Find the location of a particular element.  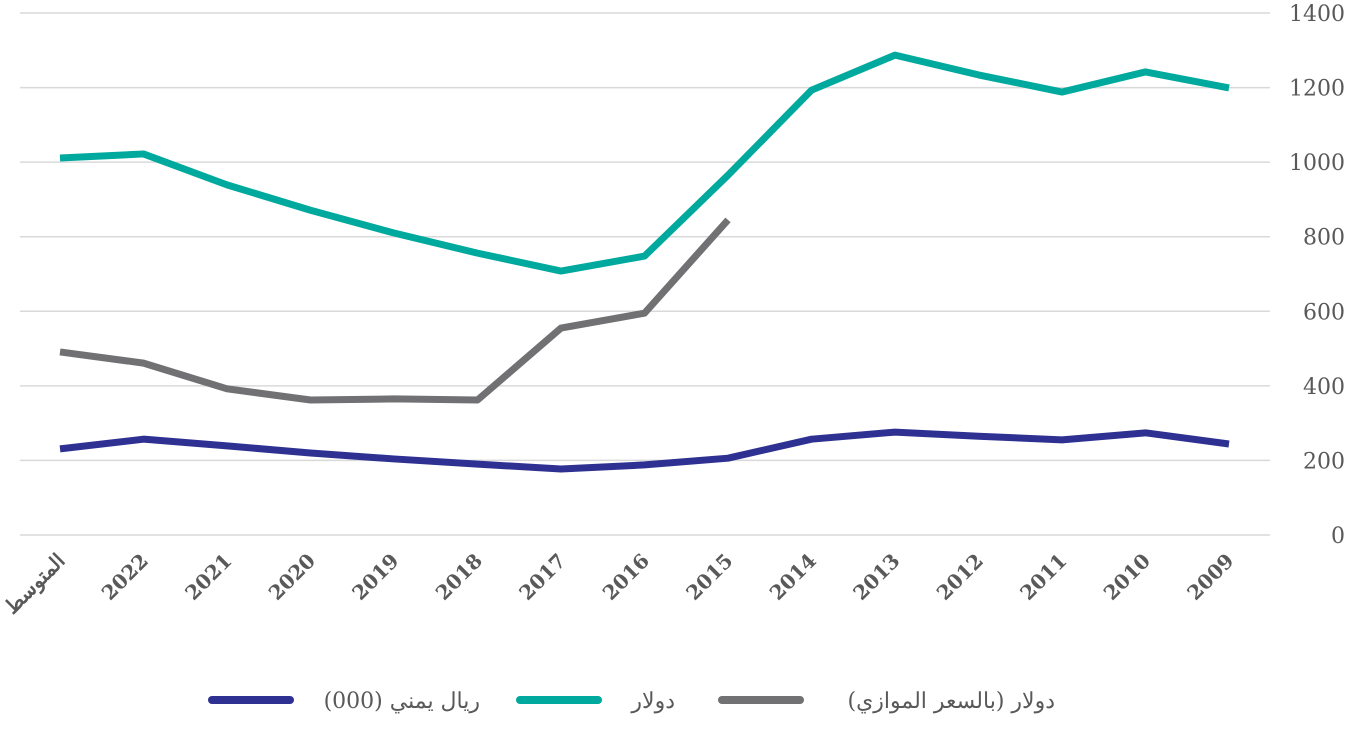

y-tick-label: 1200 is located at coordinates (1317, 89).